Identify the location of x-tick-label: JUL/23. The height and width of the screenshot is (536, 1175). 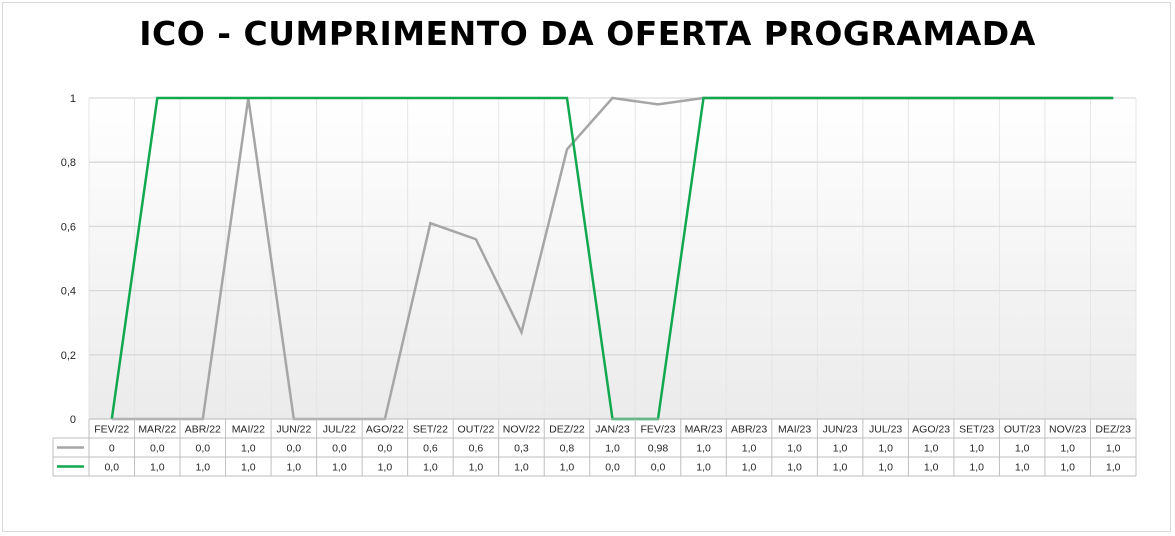
(885, 430).